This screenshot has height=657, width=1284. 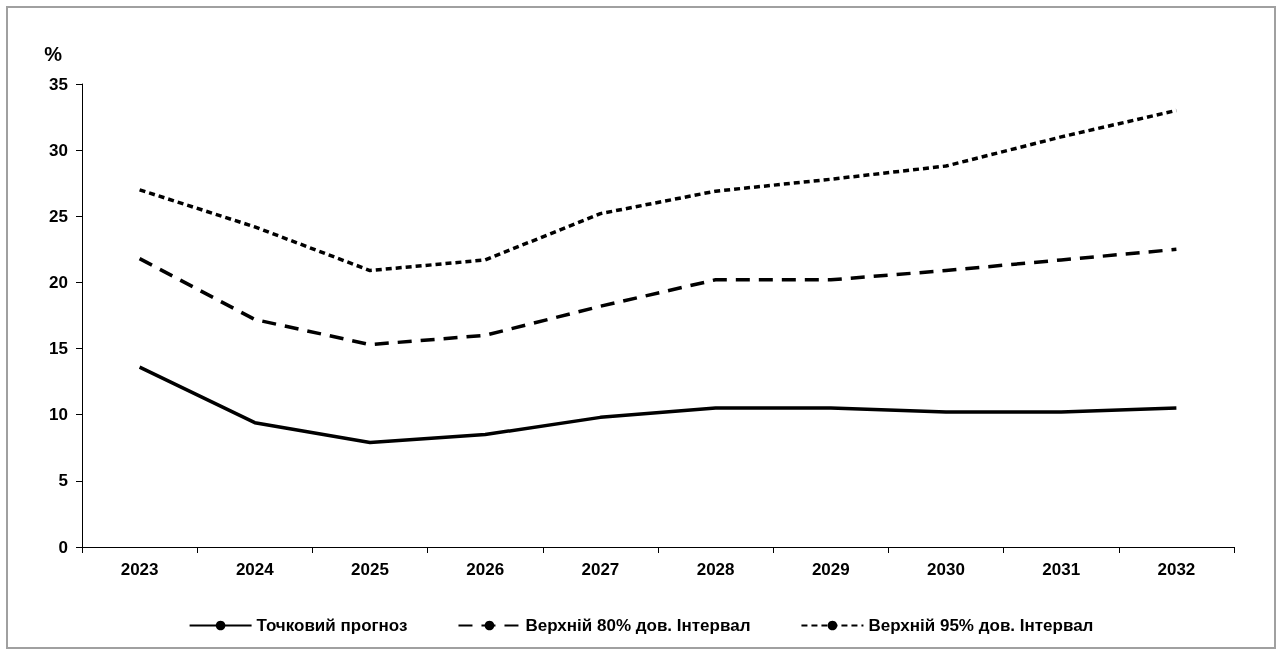 What do you see at coordinates (139, 569) in the screenshot?
I see `x-tick-label: 2023` at bounding box center [139, 569].